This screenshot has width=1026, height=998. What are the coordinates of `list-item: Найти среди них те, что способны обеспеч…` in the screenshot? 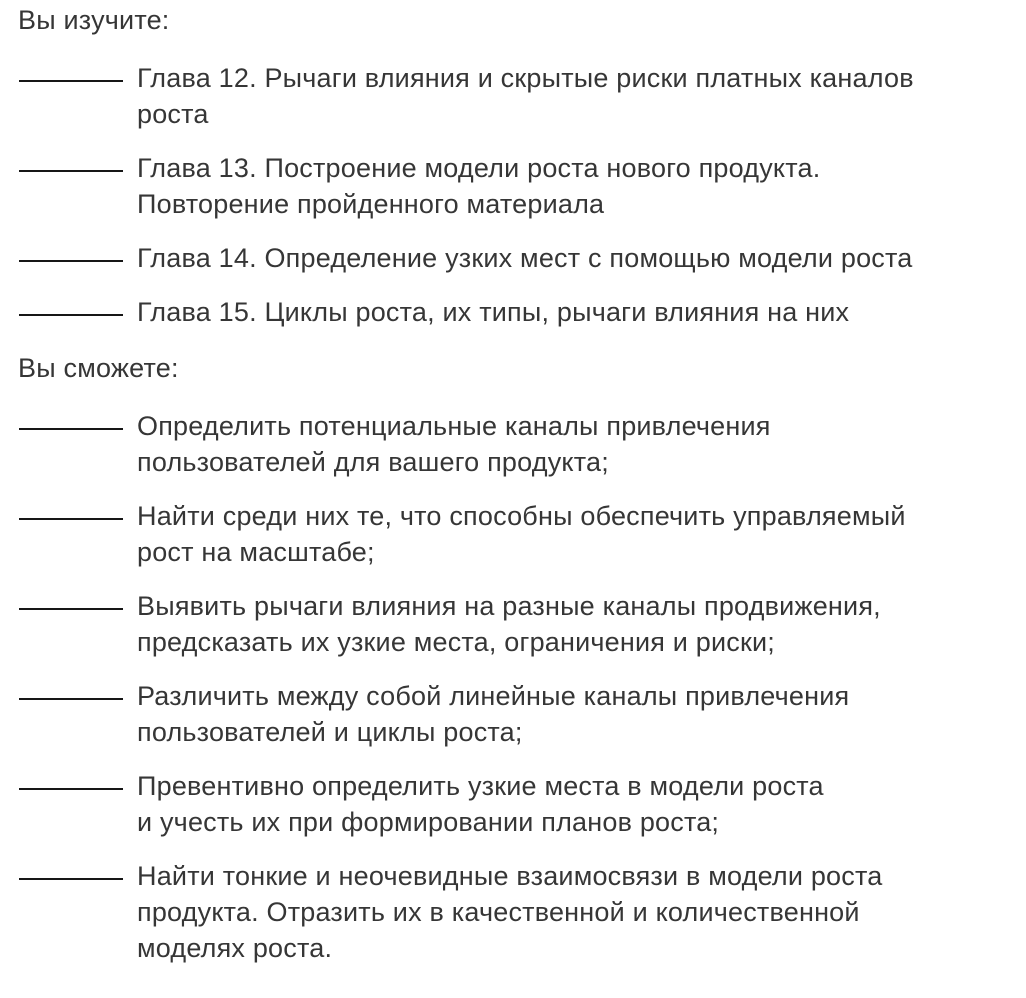 It's located at (514, 534).